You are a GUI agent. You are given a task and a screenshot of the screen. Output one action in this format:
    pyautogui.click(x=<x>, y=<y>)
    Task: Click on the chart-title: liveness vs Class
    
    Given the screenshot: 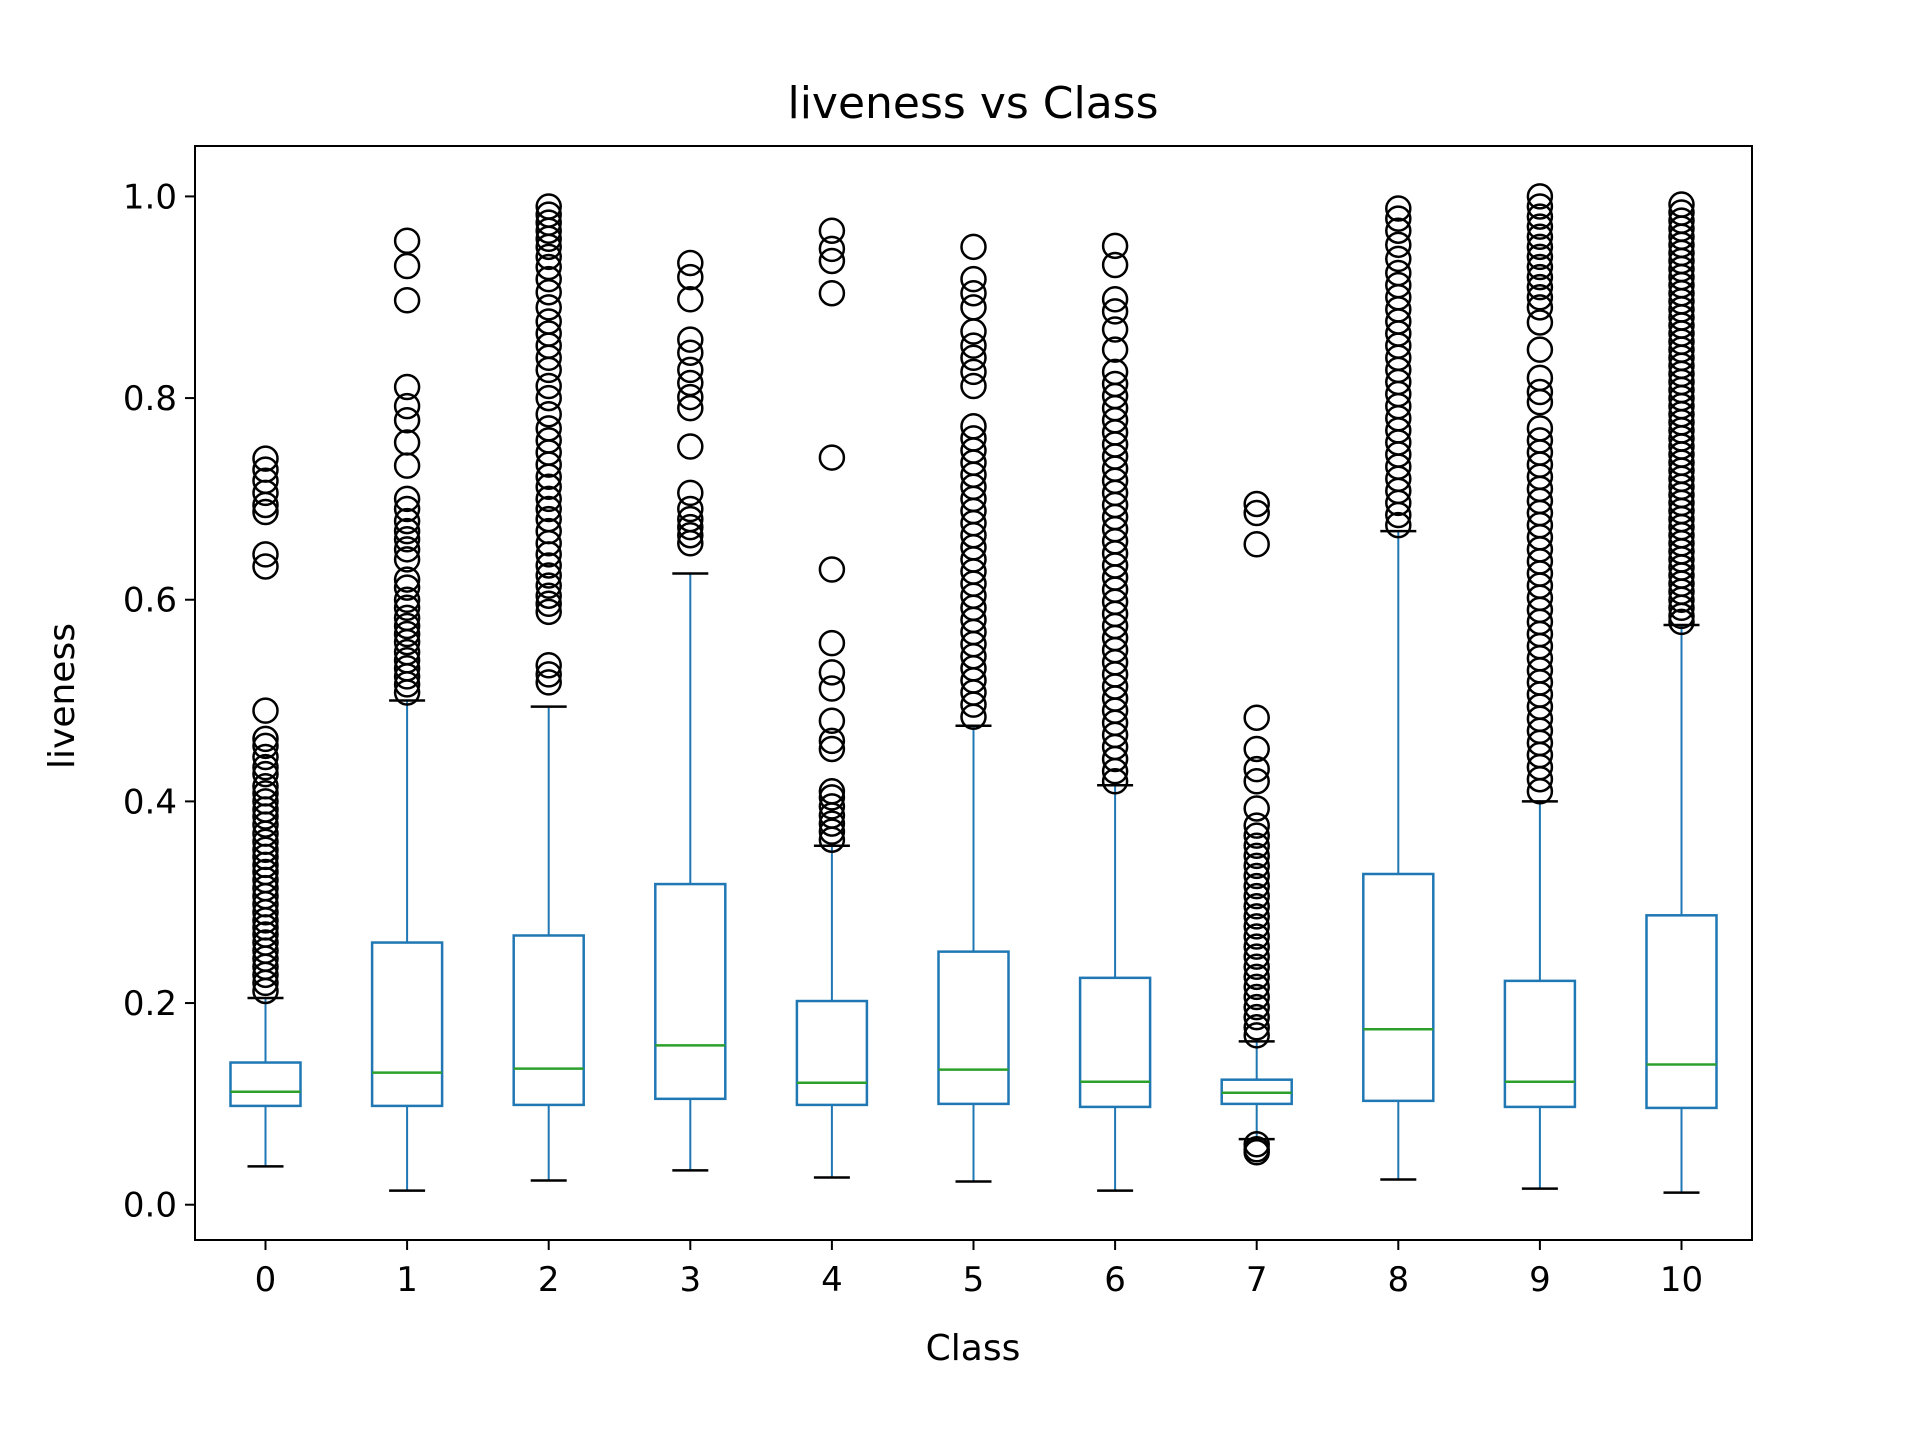 What is the action you would take?
    pyautogui.click(x=972, y=103)
    